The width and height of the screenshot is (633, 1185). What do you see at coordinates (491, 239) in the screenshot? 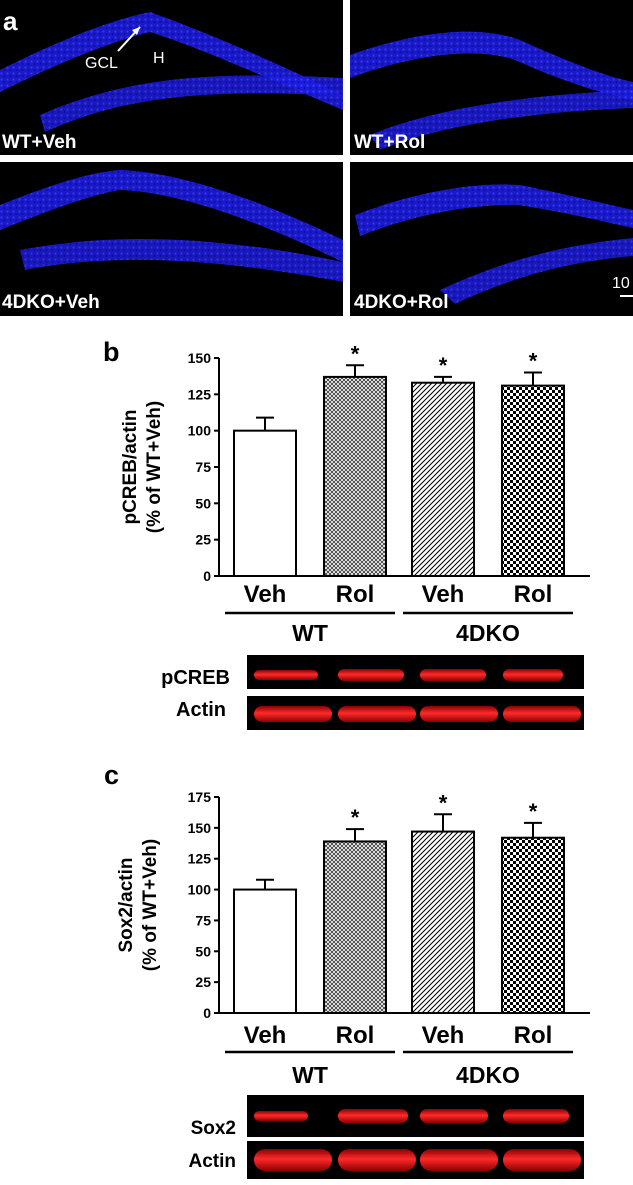
I see `micrograph-4dko-rol` at bounding box center [491, 239].